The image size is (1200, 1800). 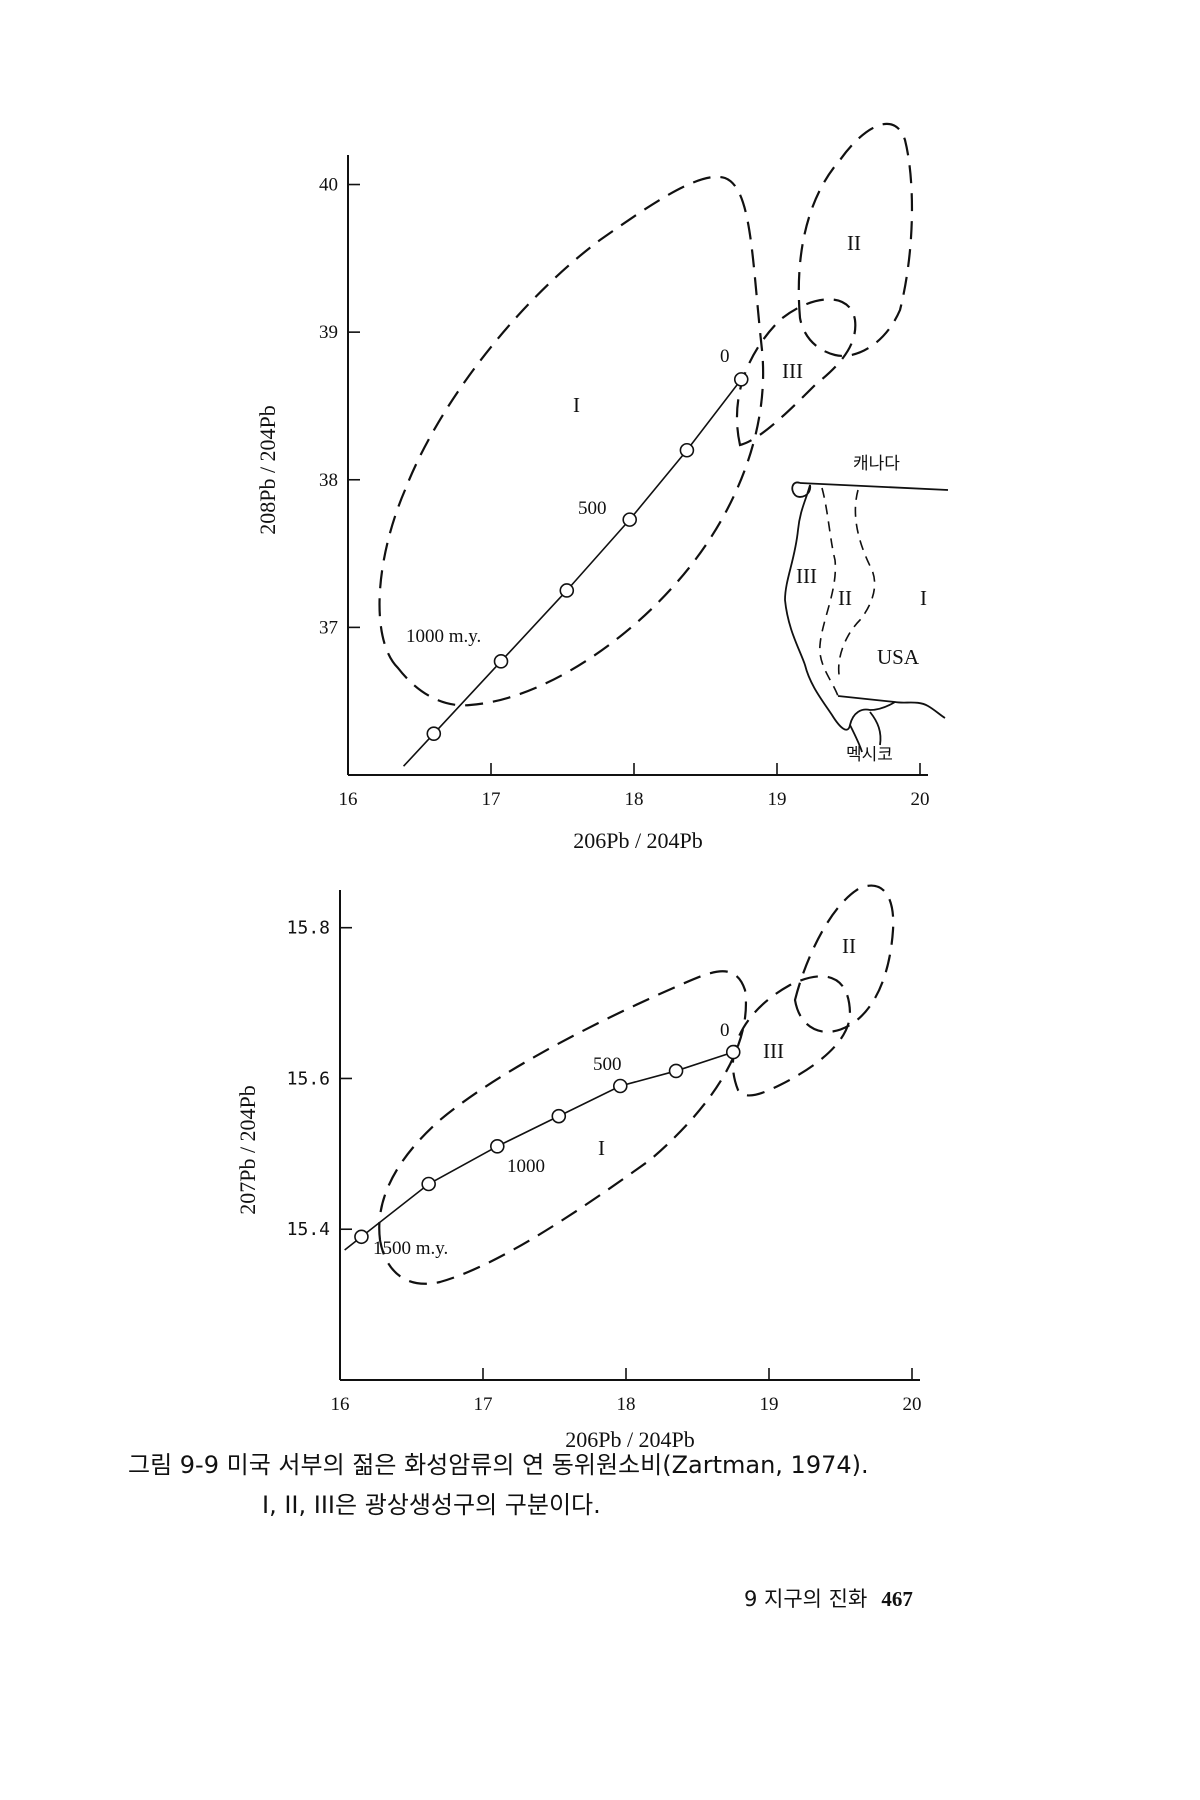 What do you see at coordinates (308, 1229) in the screenshot?
I see `bottom-y-tick-label: 15.4` at bounding box center [308, 1229].